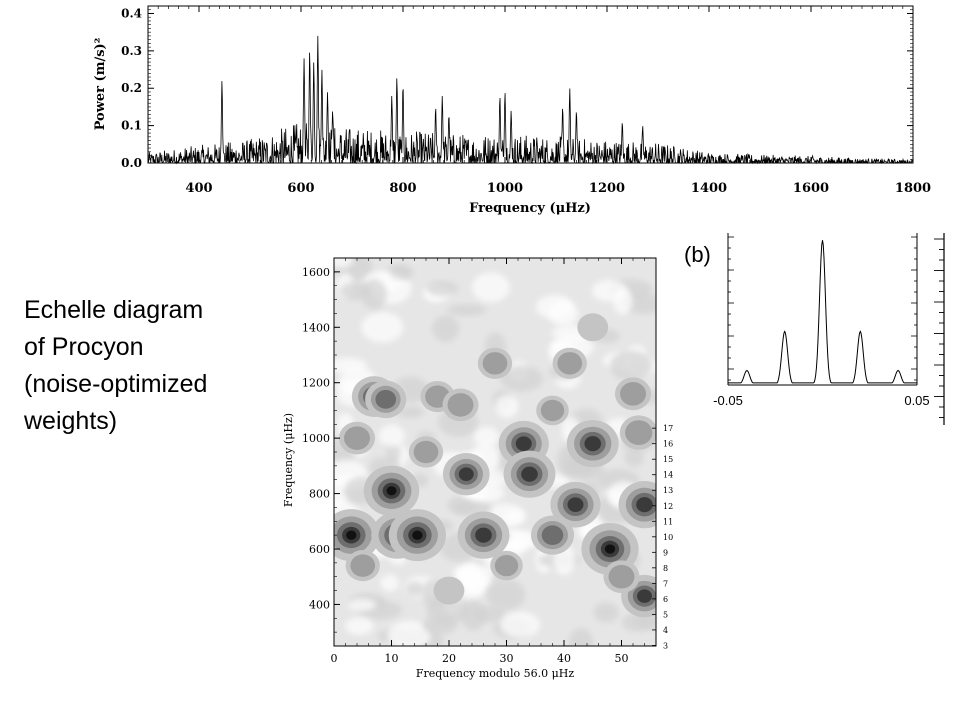 This screenshot has width=960, height=720. I want to click on echelle-order-label: 17, so click(668, 428).